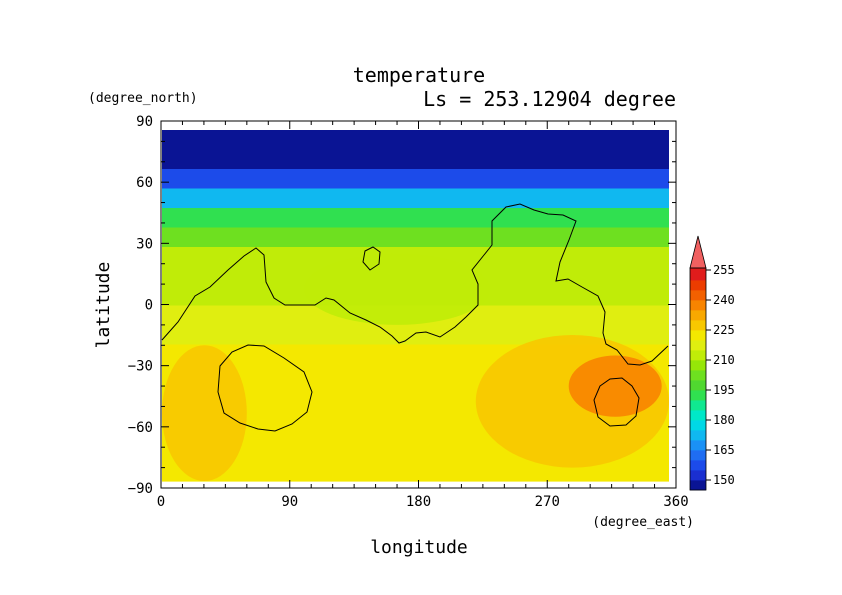 The image size is (842, 595). What do you see at coordinates (712, 363) in the screenshot?
I see `colorbar: 255 240 225 210 195 180 165 150` at bounding box center [712, 363].